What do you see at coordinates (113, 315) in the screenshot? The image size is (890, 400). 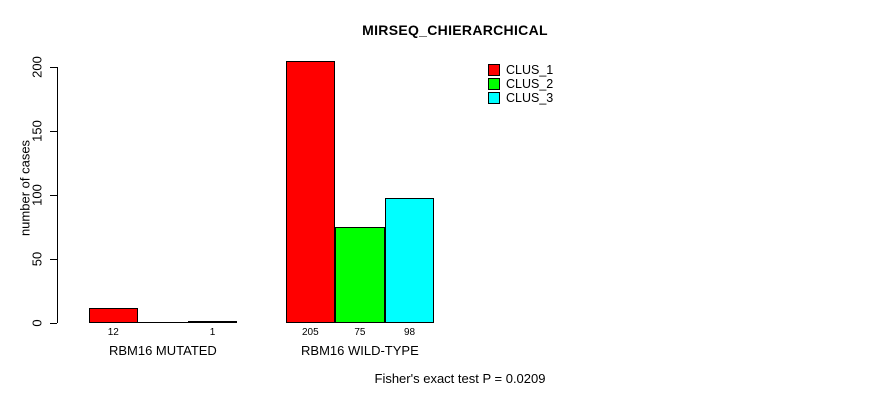 I see `bar-clus_1-rbm16-mutated` at bounding box center [113, 315].